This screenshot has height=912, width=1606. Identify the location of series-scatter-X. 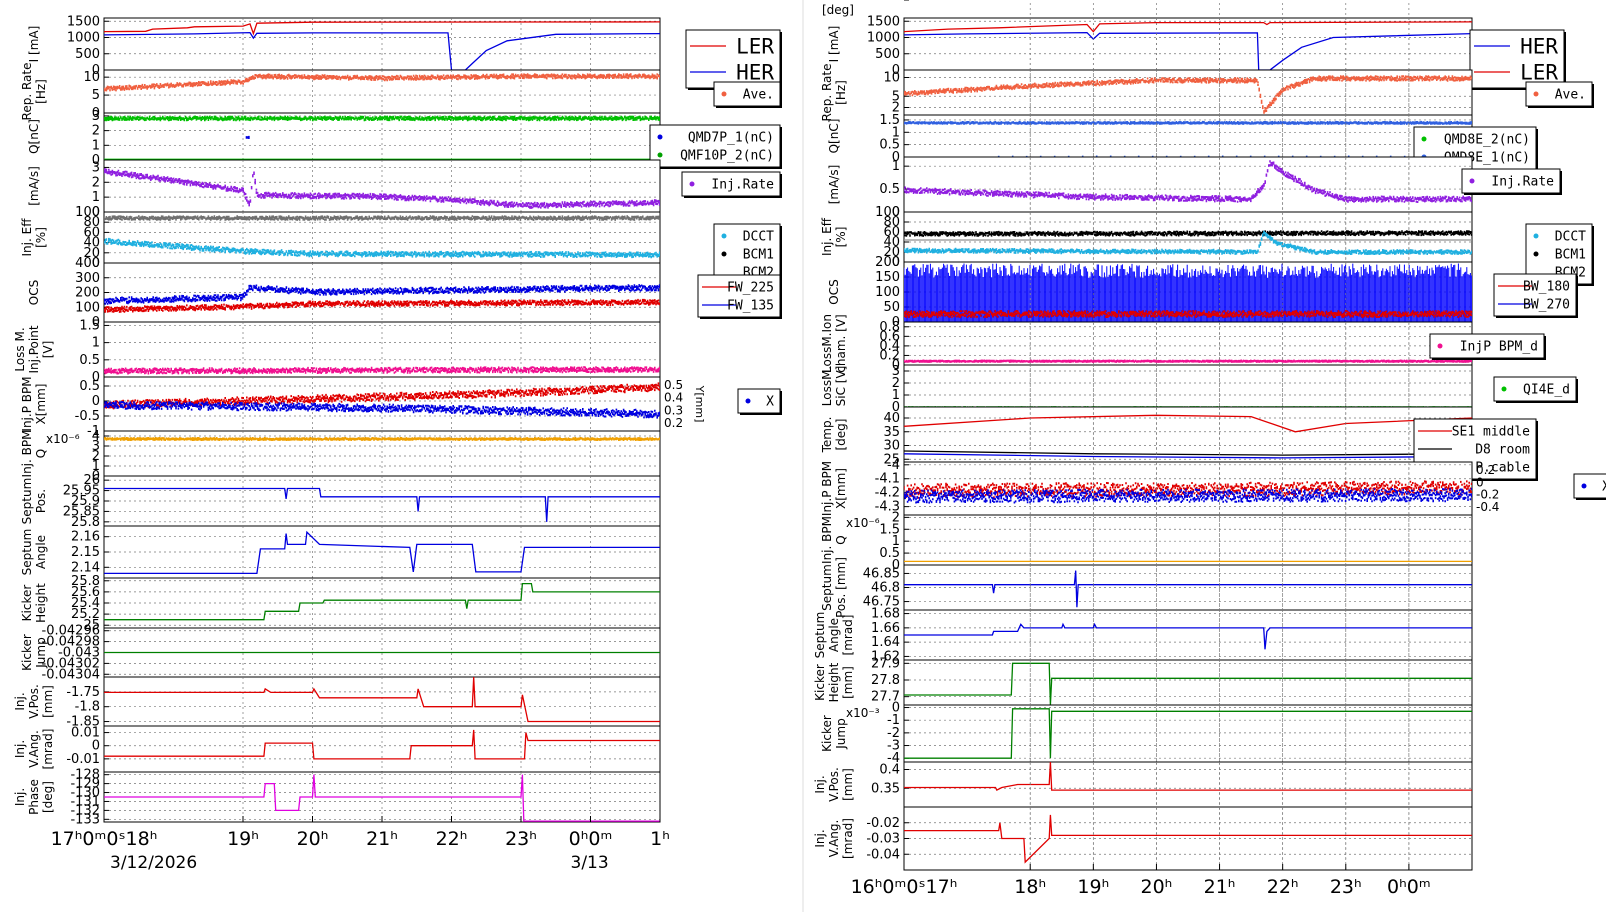
(382, 409).